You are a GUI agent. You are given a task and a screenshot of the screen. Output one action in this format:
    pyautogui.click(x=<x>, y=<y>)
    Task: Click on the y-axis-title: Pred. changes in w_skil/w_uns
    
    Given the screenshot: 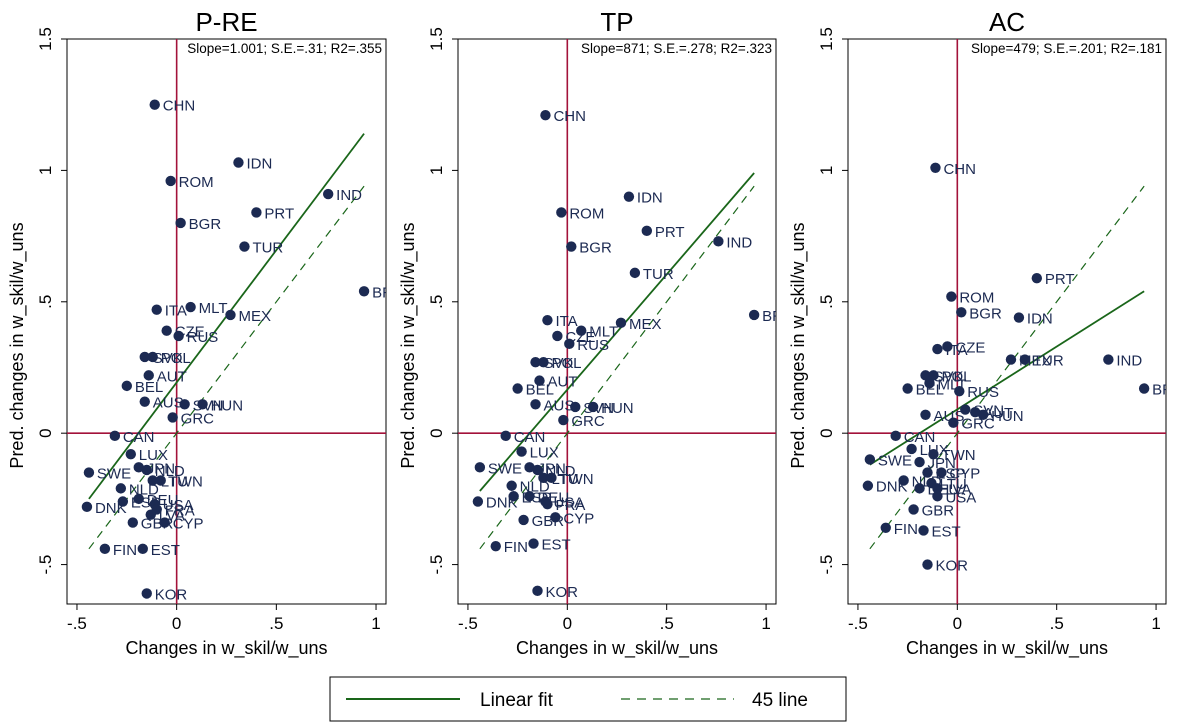 What is the action you would take?
    pyautogui.click(x=798, y=345)
    